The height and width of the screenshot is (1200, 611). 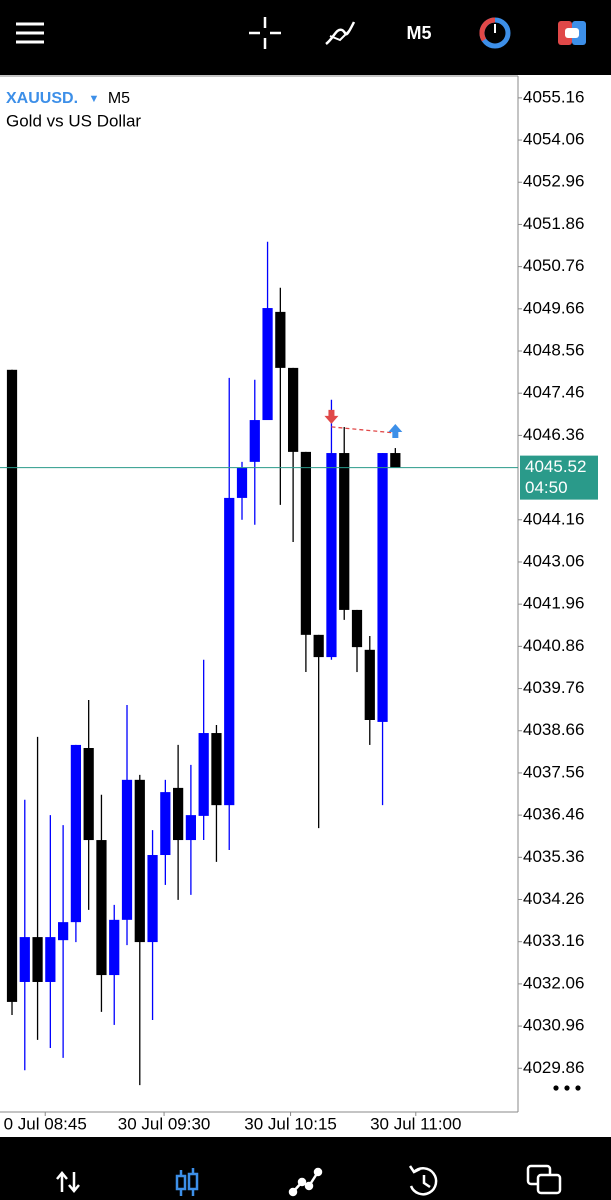 I want to click on y-tick-label: 4041.96, so click(x=553, y=603).